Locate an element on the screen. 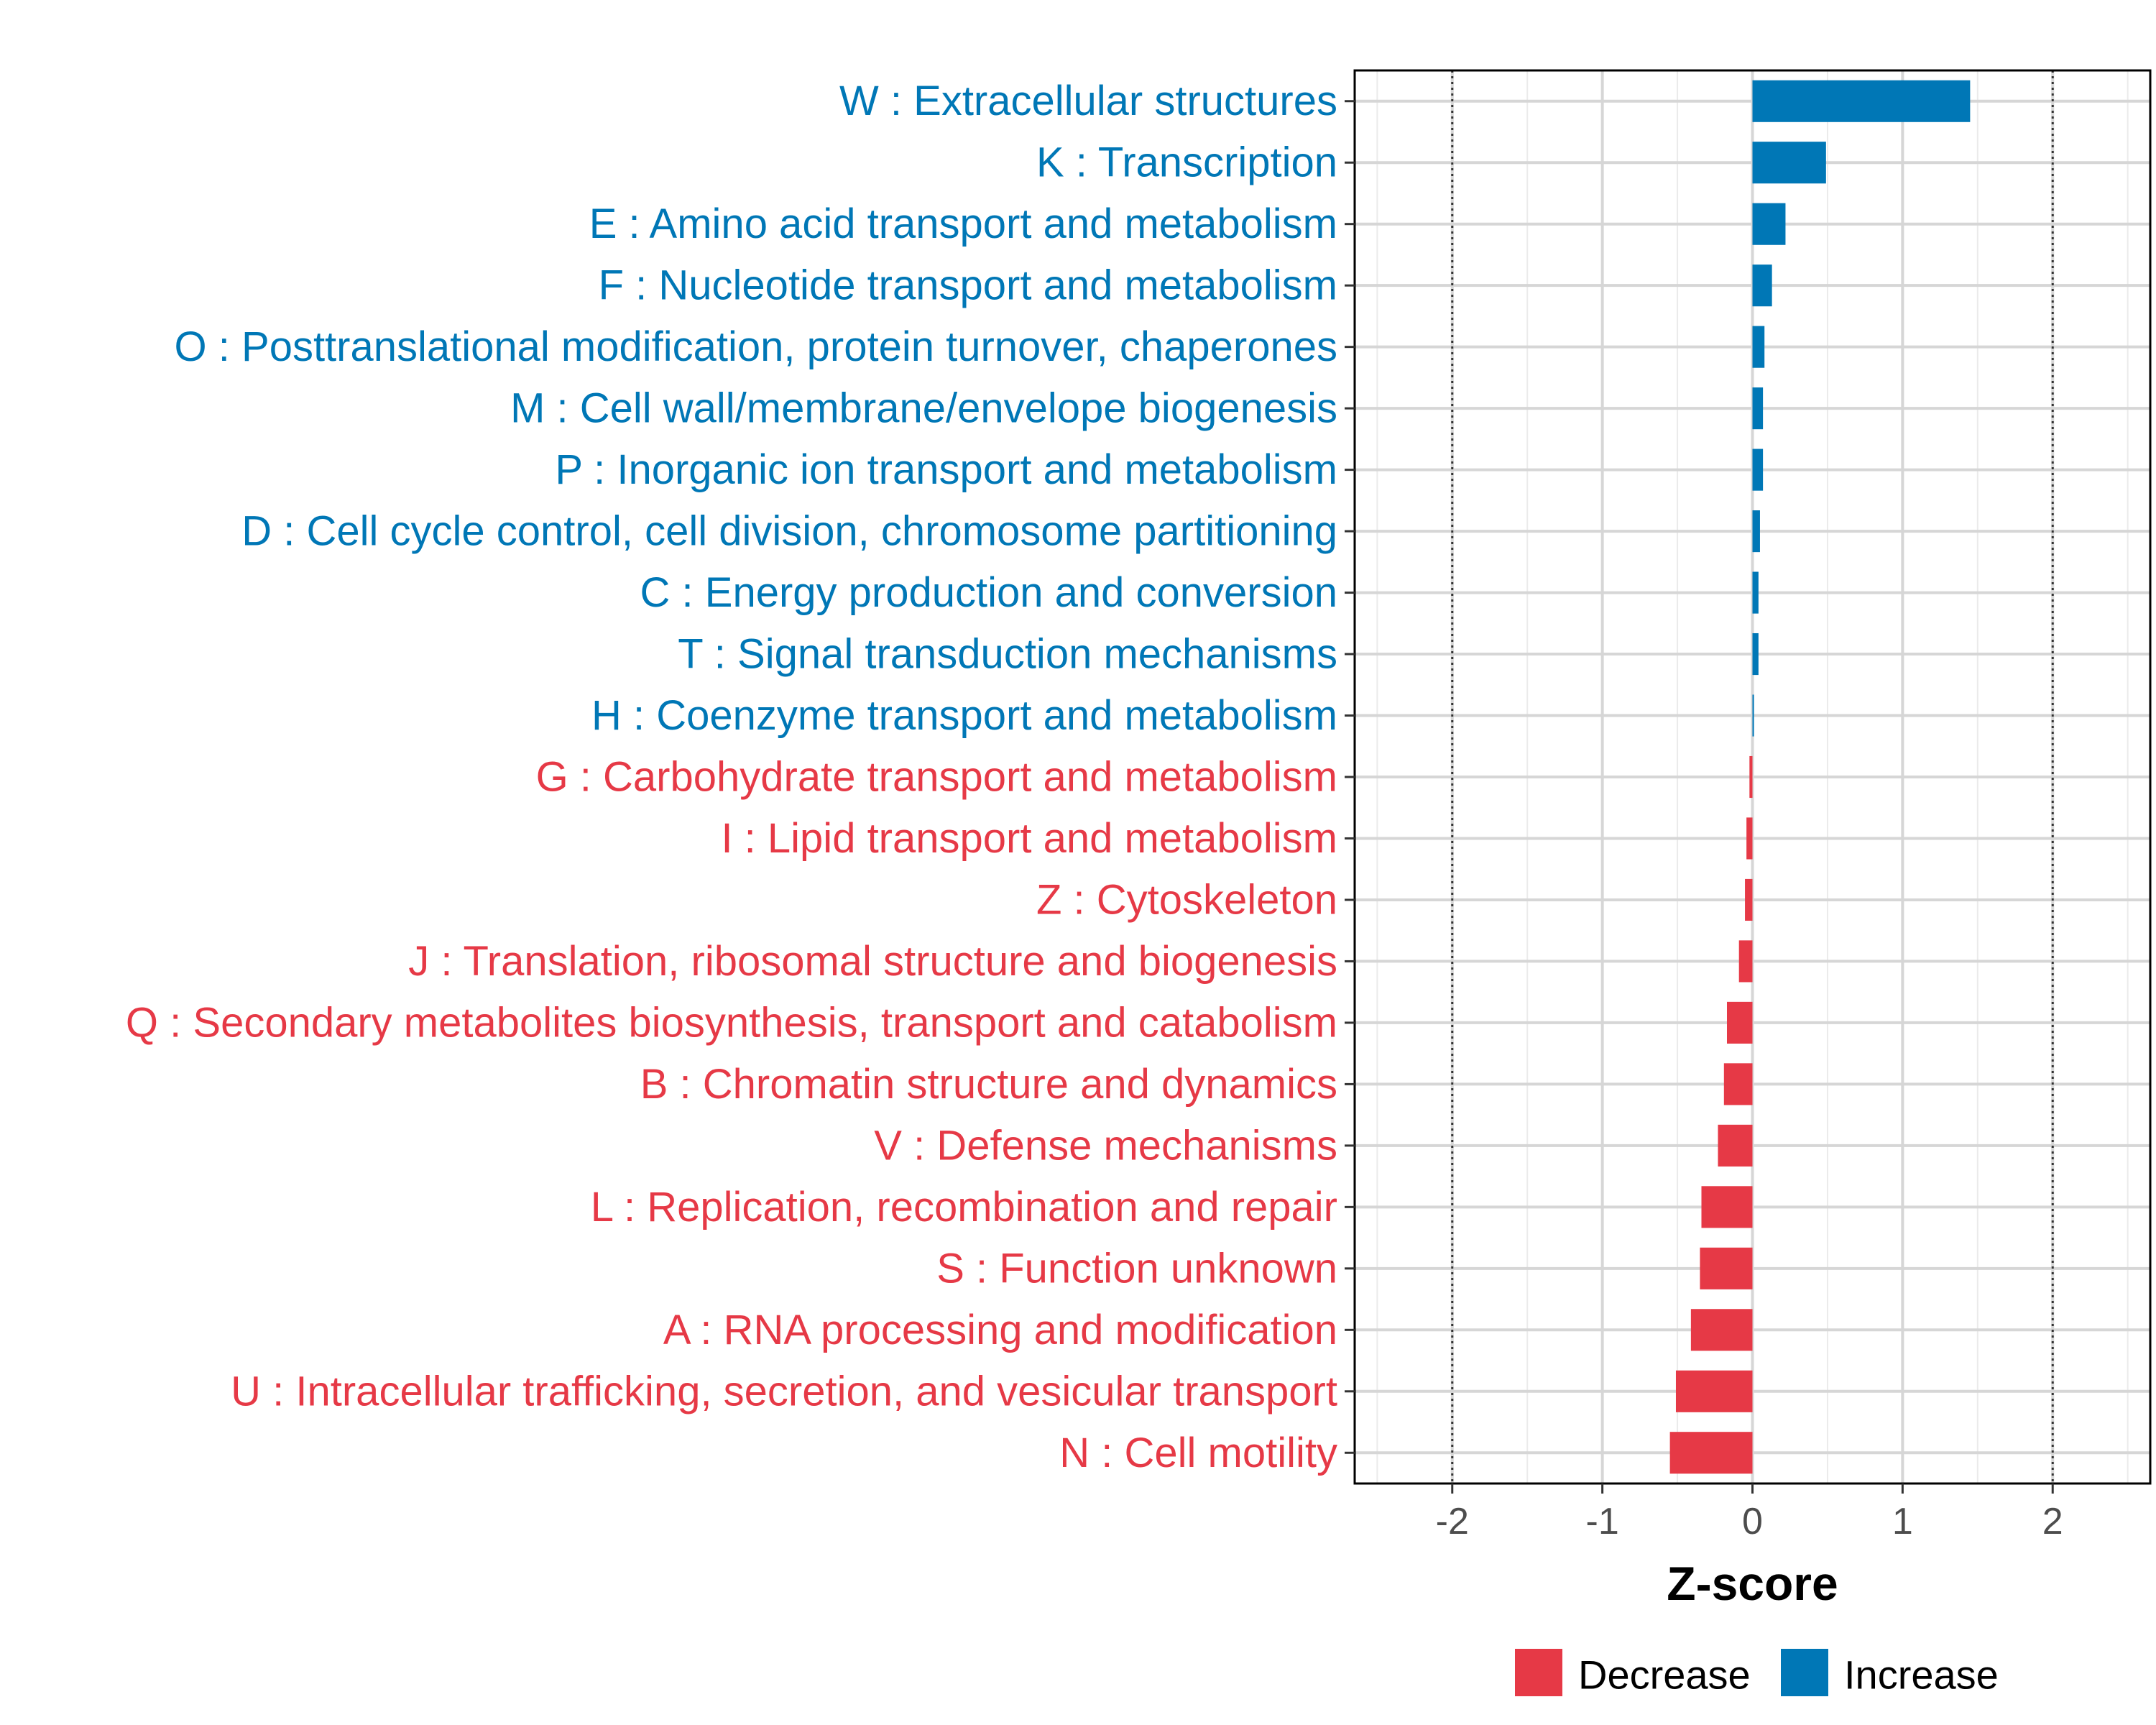 This screenshot has height=1725, width=2156. y-ticks is located at coordinates (1350, 777).